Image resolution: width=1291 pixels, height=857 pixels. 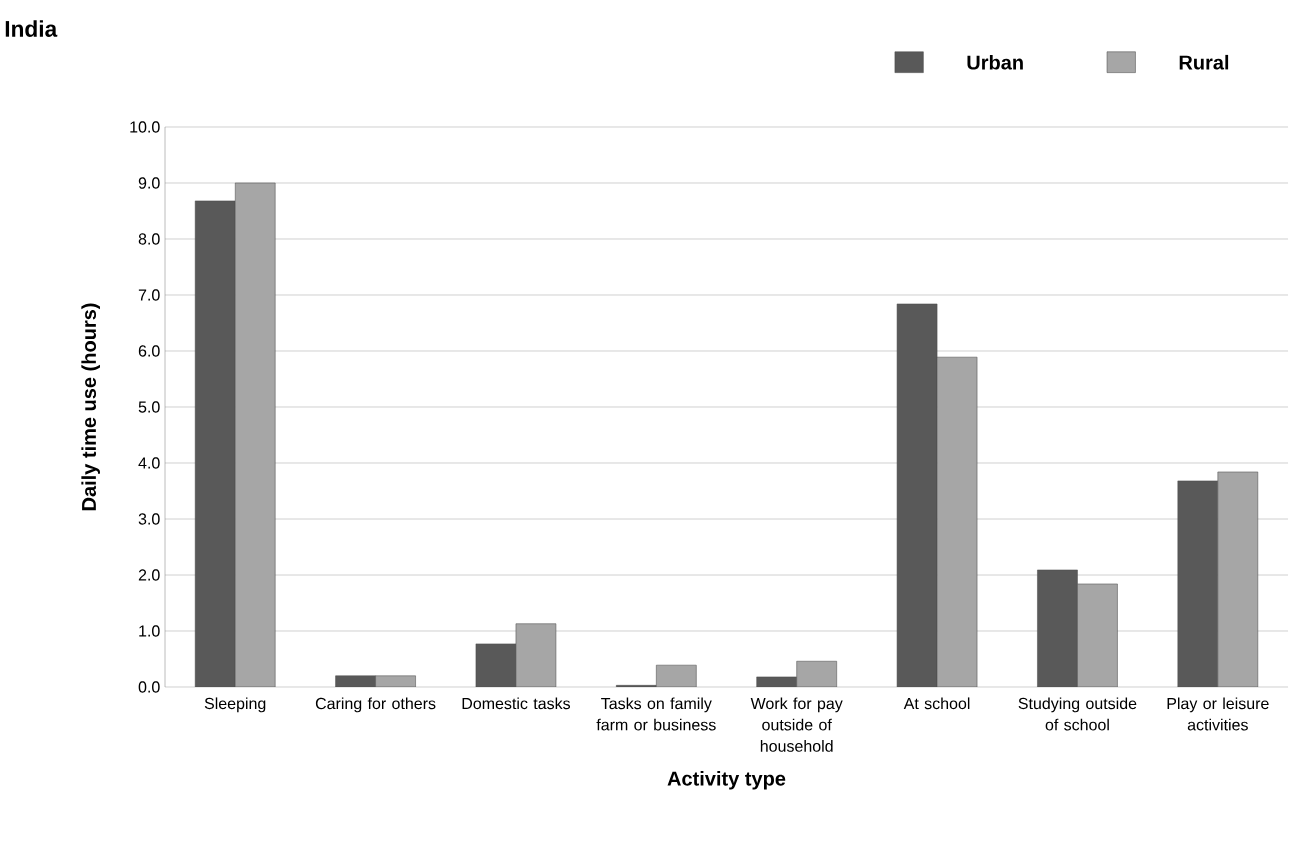 I want to click on legend-label: Rural, so click(x=1204, y=62).